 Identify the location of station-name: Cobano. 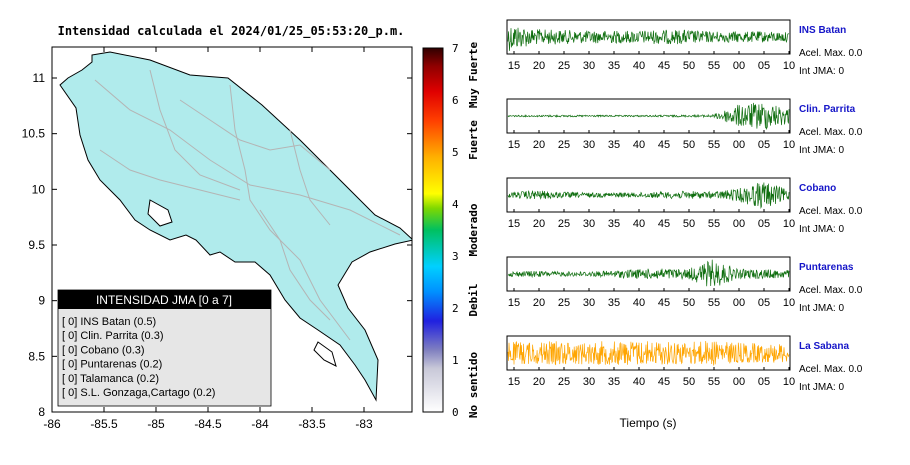
(817, 188).